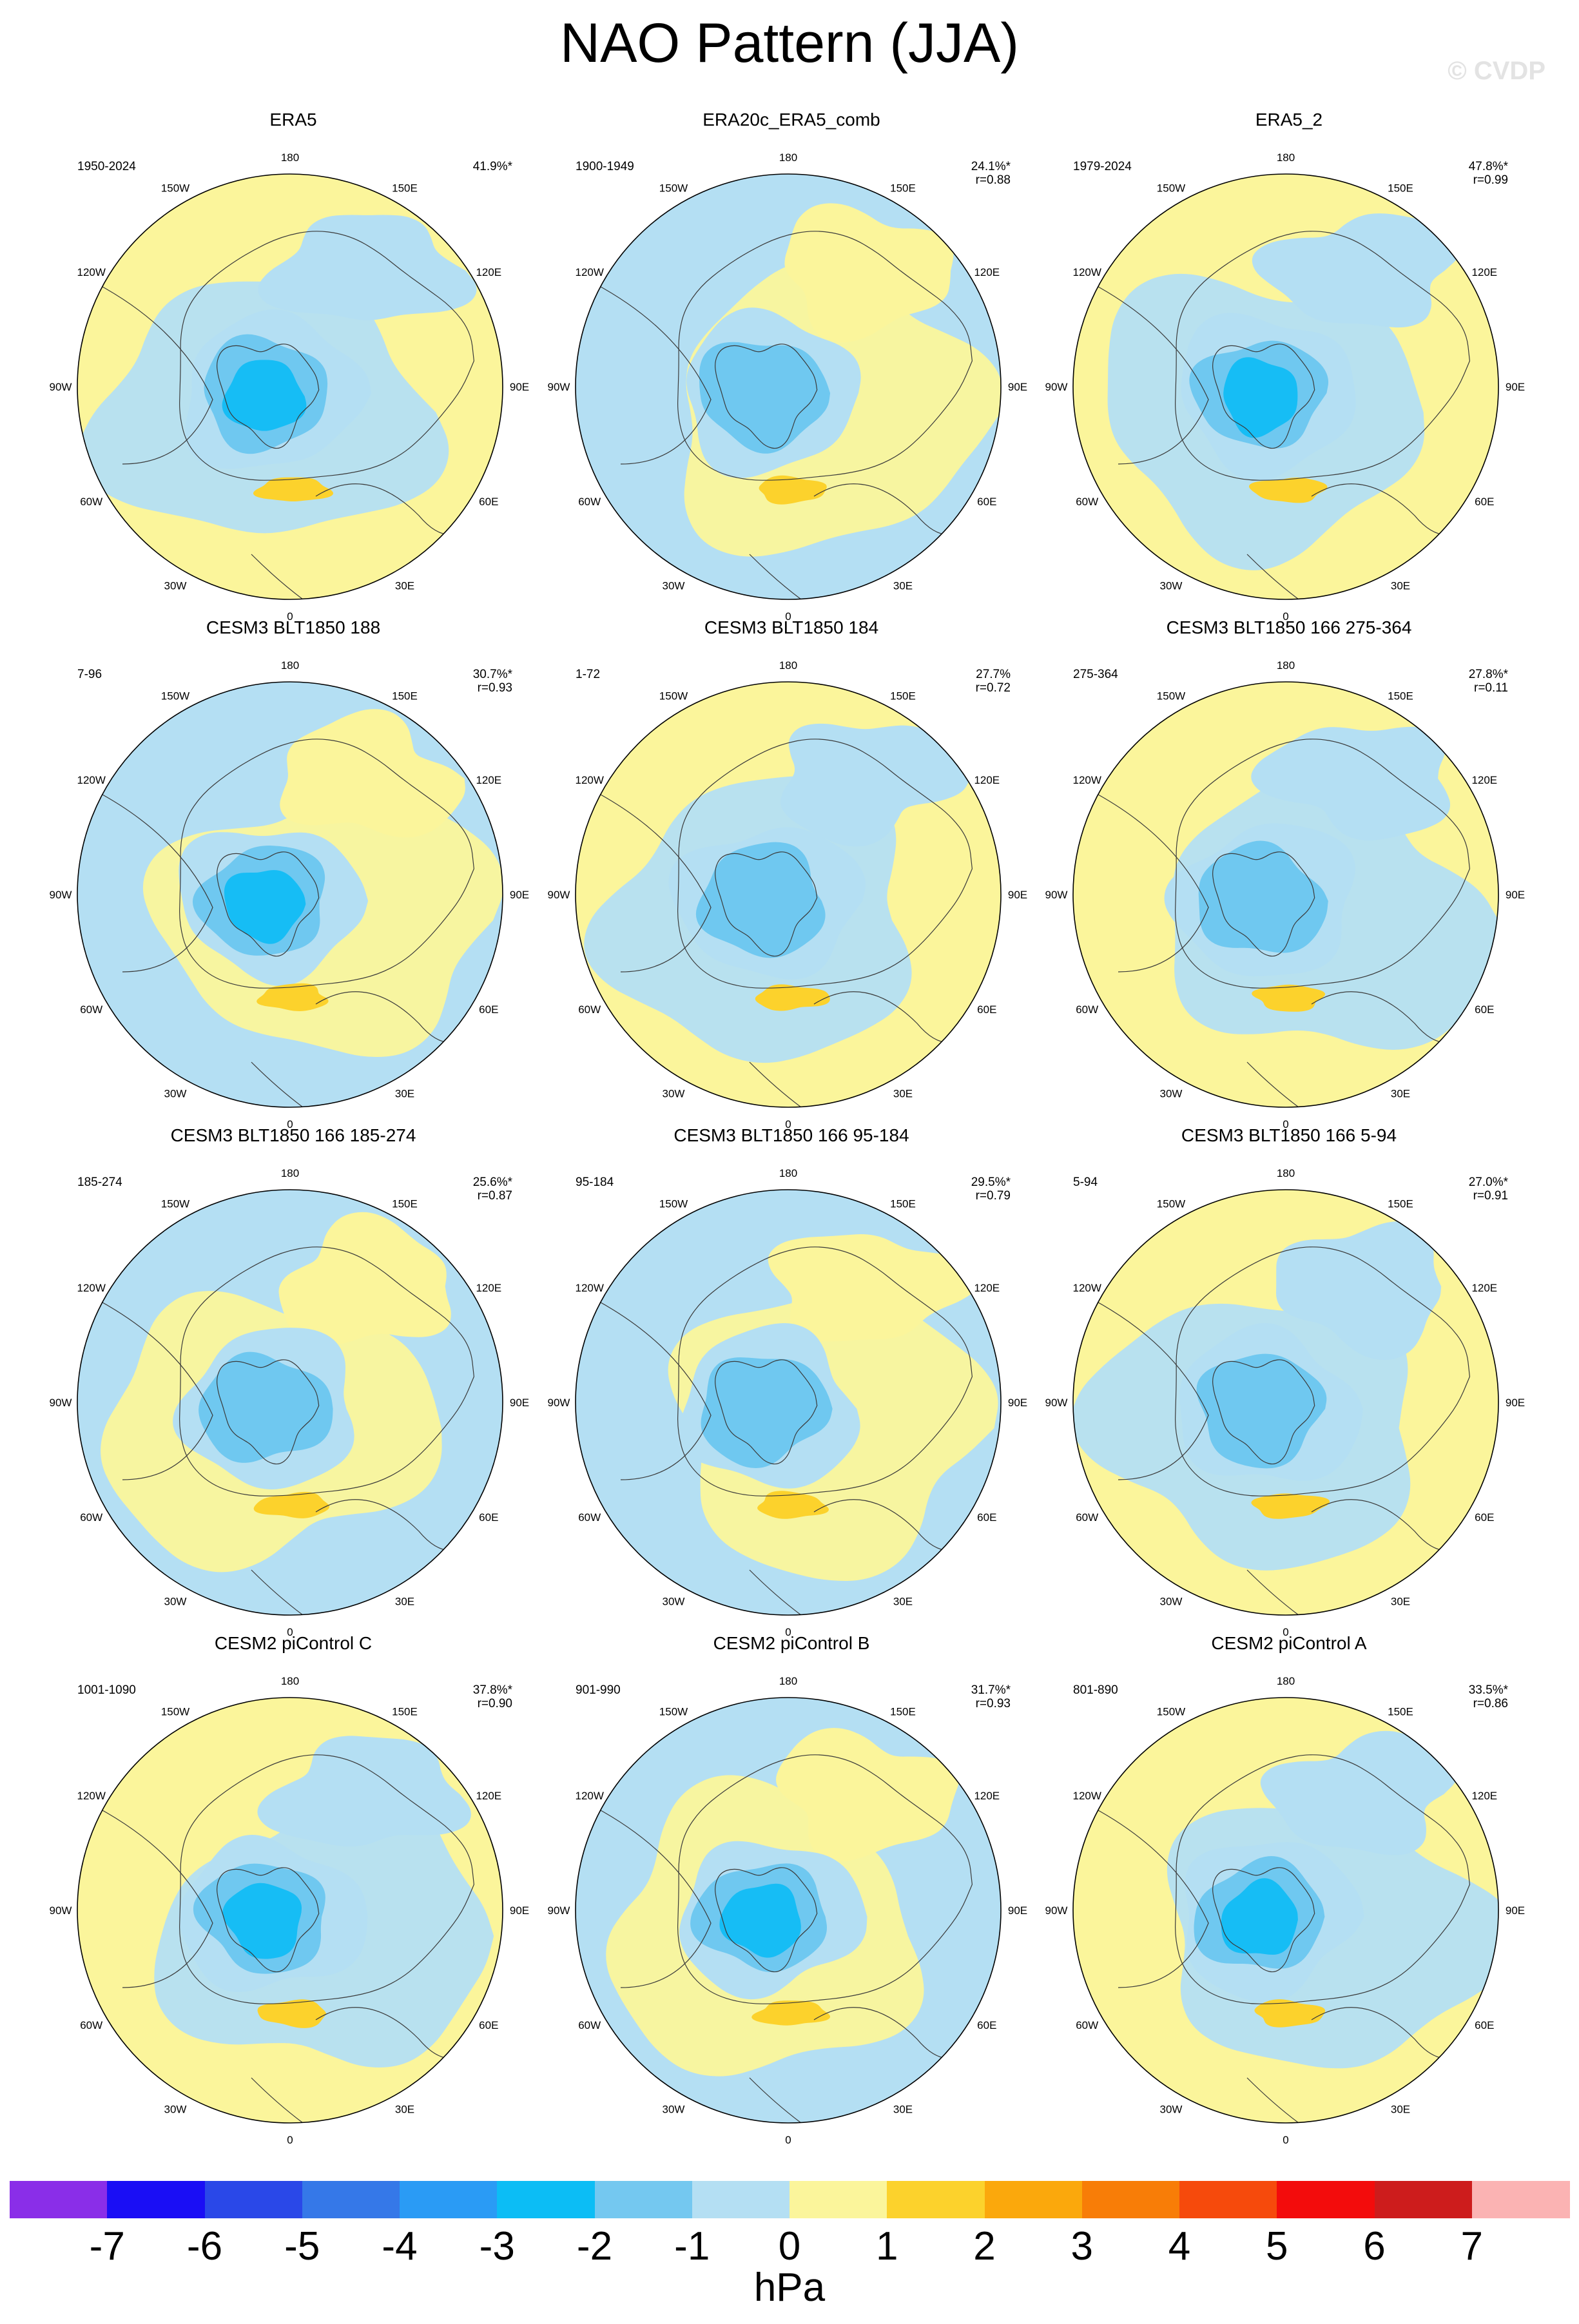 This screenshot has height=2324, width=1579. What do you see at coordinates (1490, 1196) in the screenshot?
I see `pattern-correlation: r=0.91` at bounding box center [1490, 1196].